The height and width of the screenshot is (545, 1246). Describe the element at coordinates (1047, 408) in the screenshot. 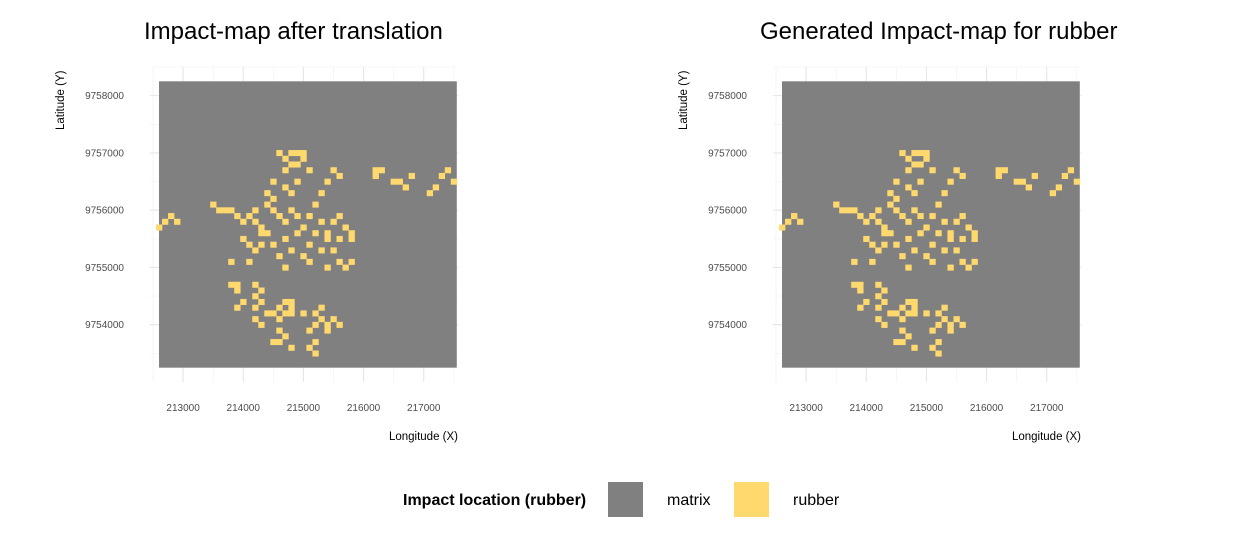

I see `x-tick-label: 217000` at that location.